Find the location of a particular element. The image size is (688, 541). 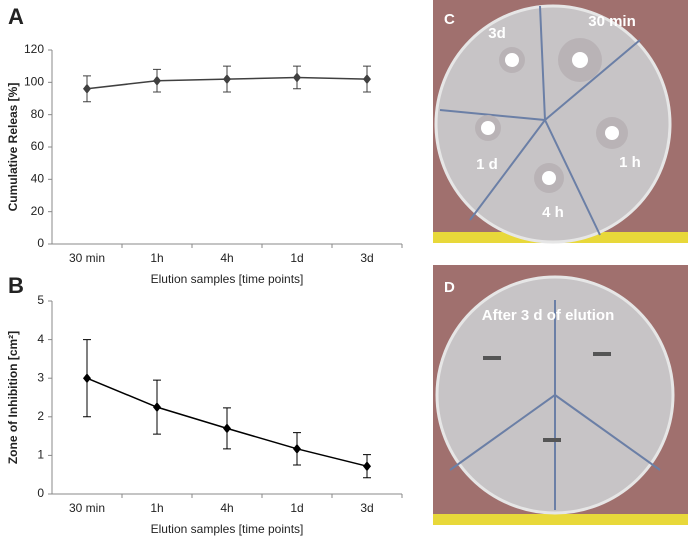

y-tick-label: 80 is located at coordinates (38, 114).